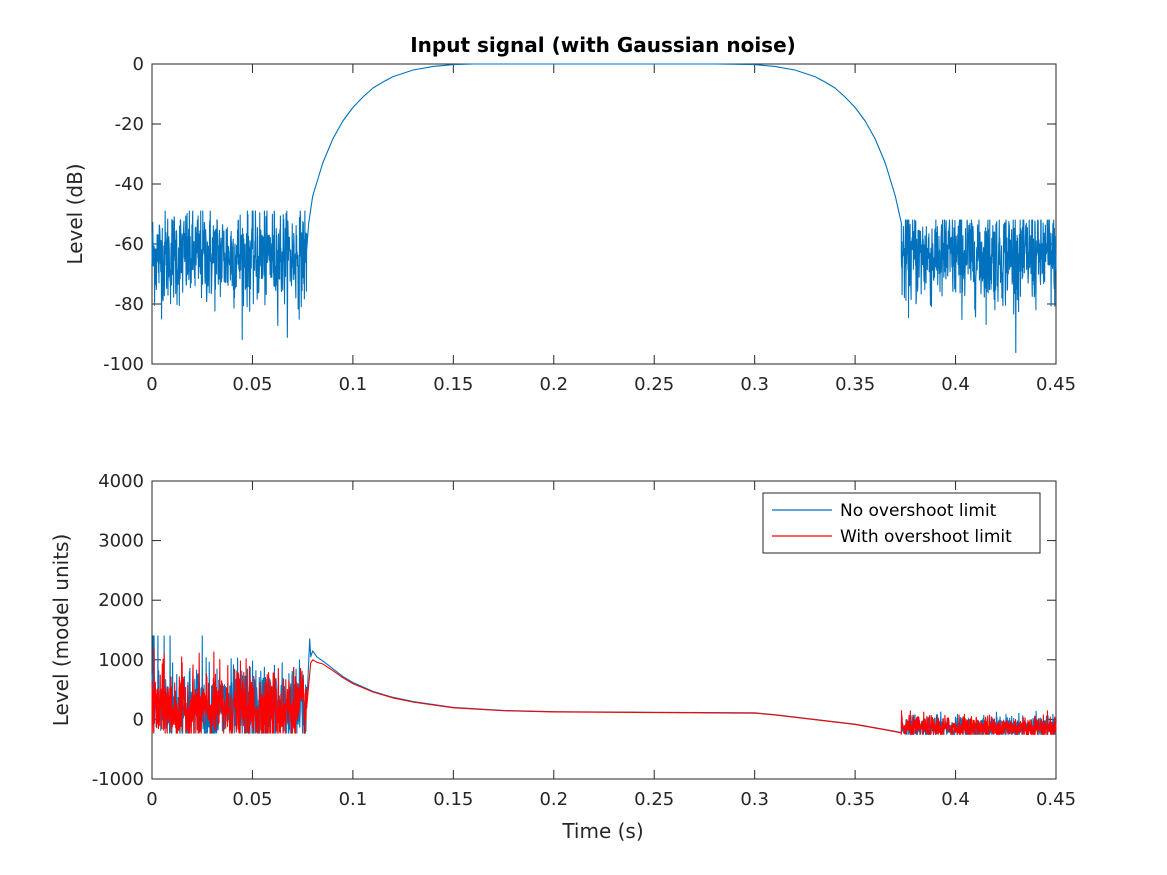  Describe the element at coordinates (121, 660) in the screenshot. I see `y-tick-label: 1000` at that location.